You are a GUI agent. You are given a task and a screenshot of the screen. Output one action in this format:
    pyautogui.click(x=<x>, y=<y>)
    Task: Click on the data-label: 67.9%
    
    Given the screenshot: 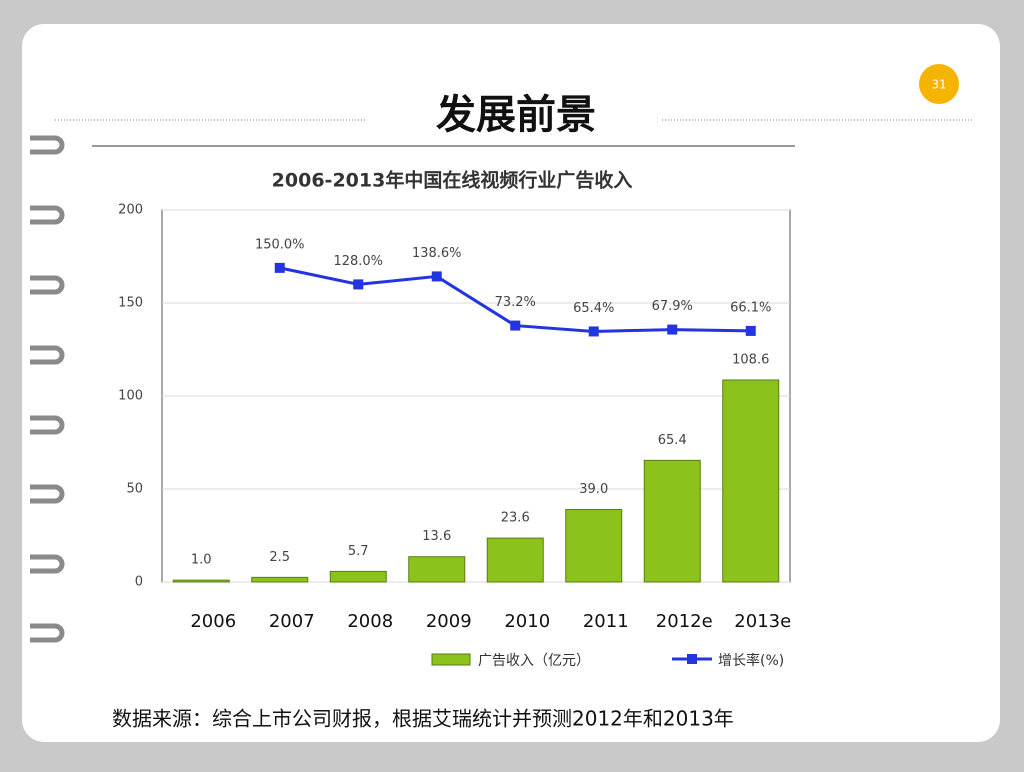 What is the action you would take?
    pyautogui.click(x=672, y=306)
    